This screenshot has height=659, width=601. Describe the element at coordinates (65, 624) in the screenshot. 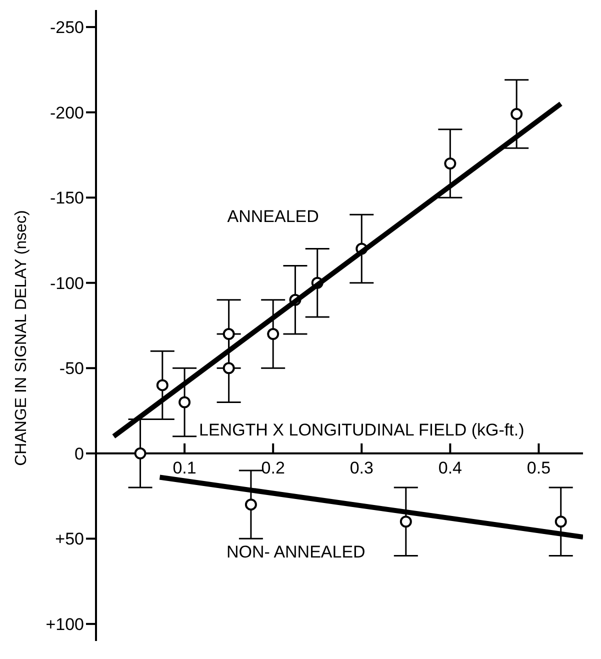

I see `y-tick-label: +100` at that location.